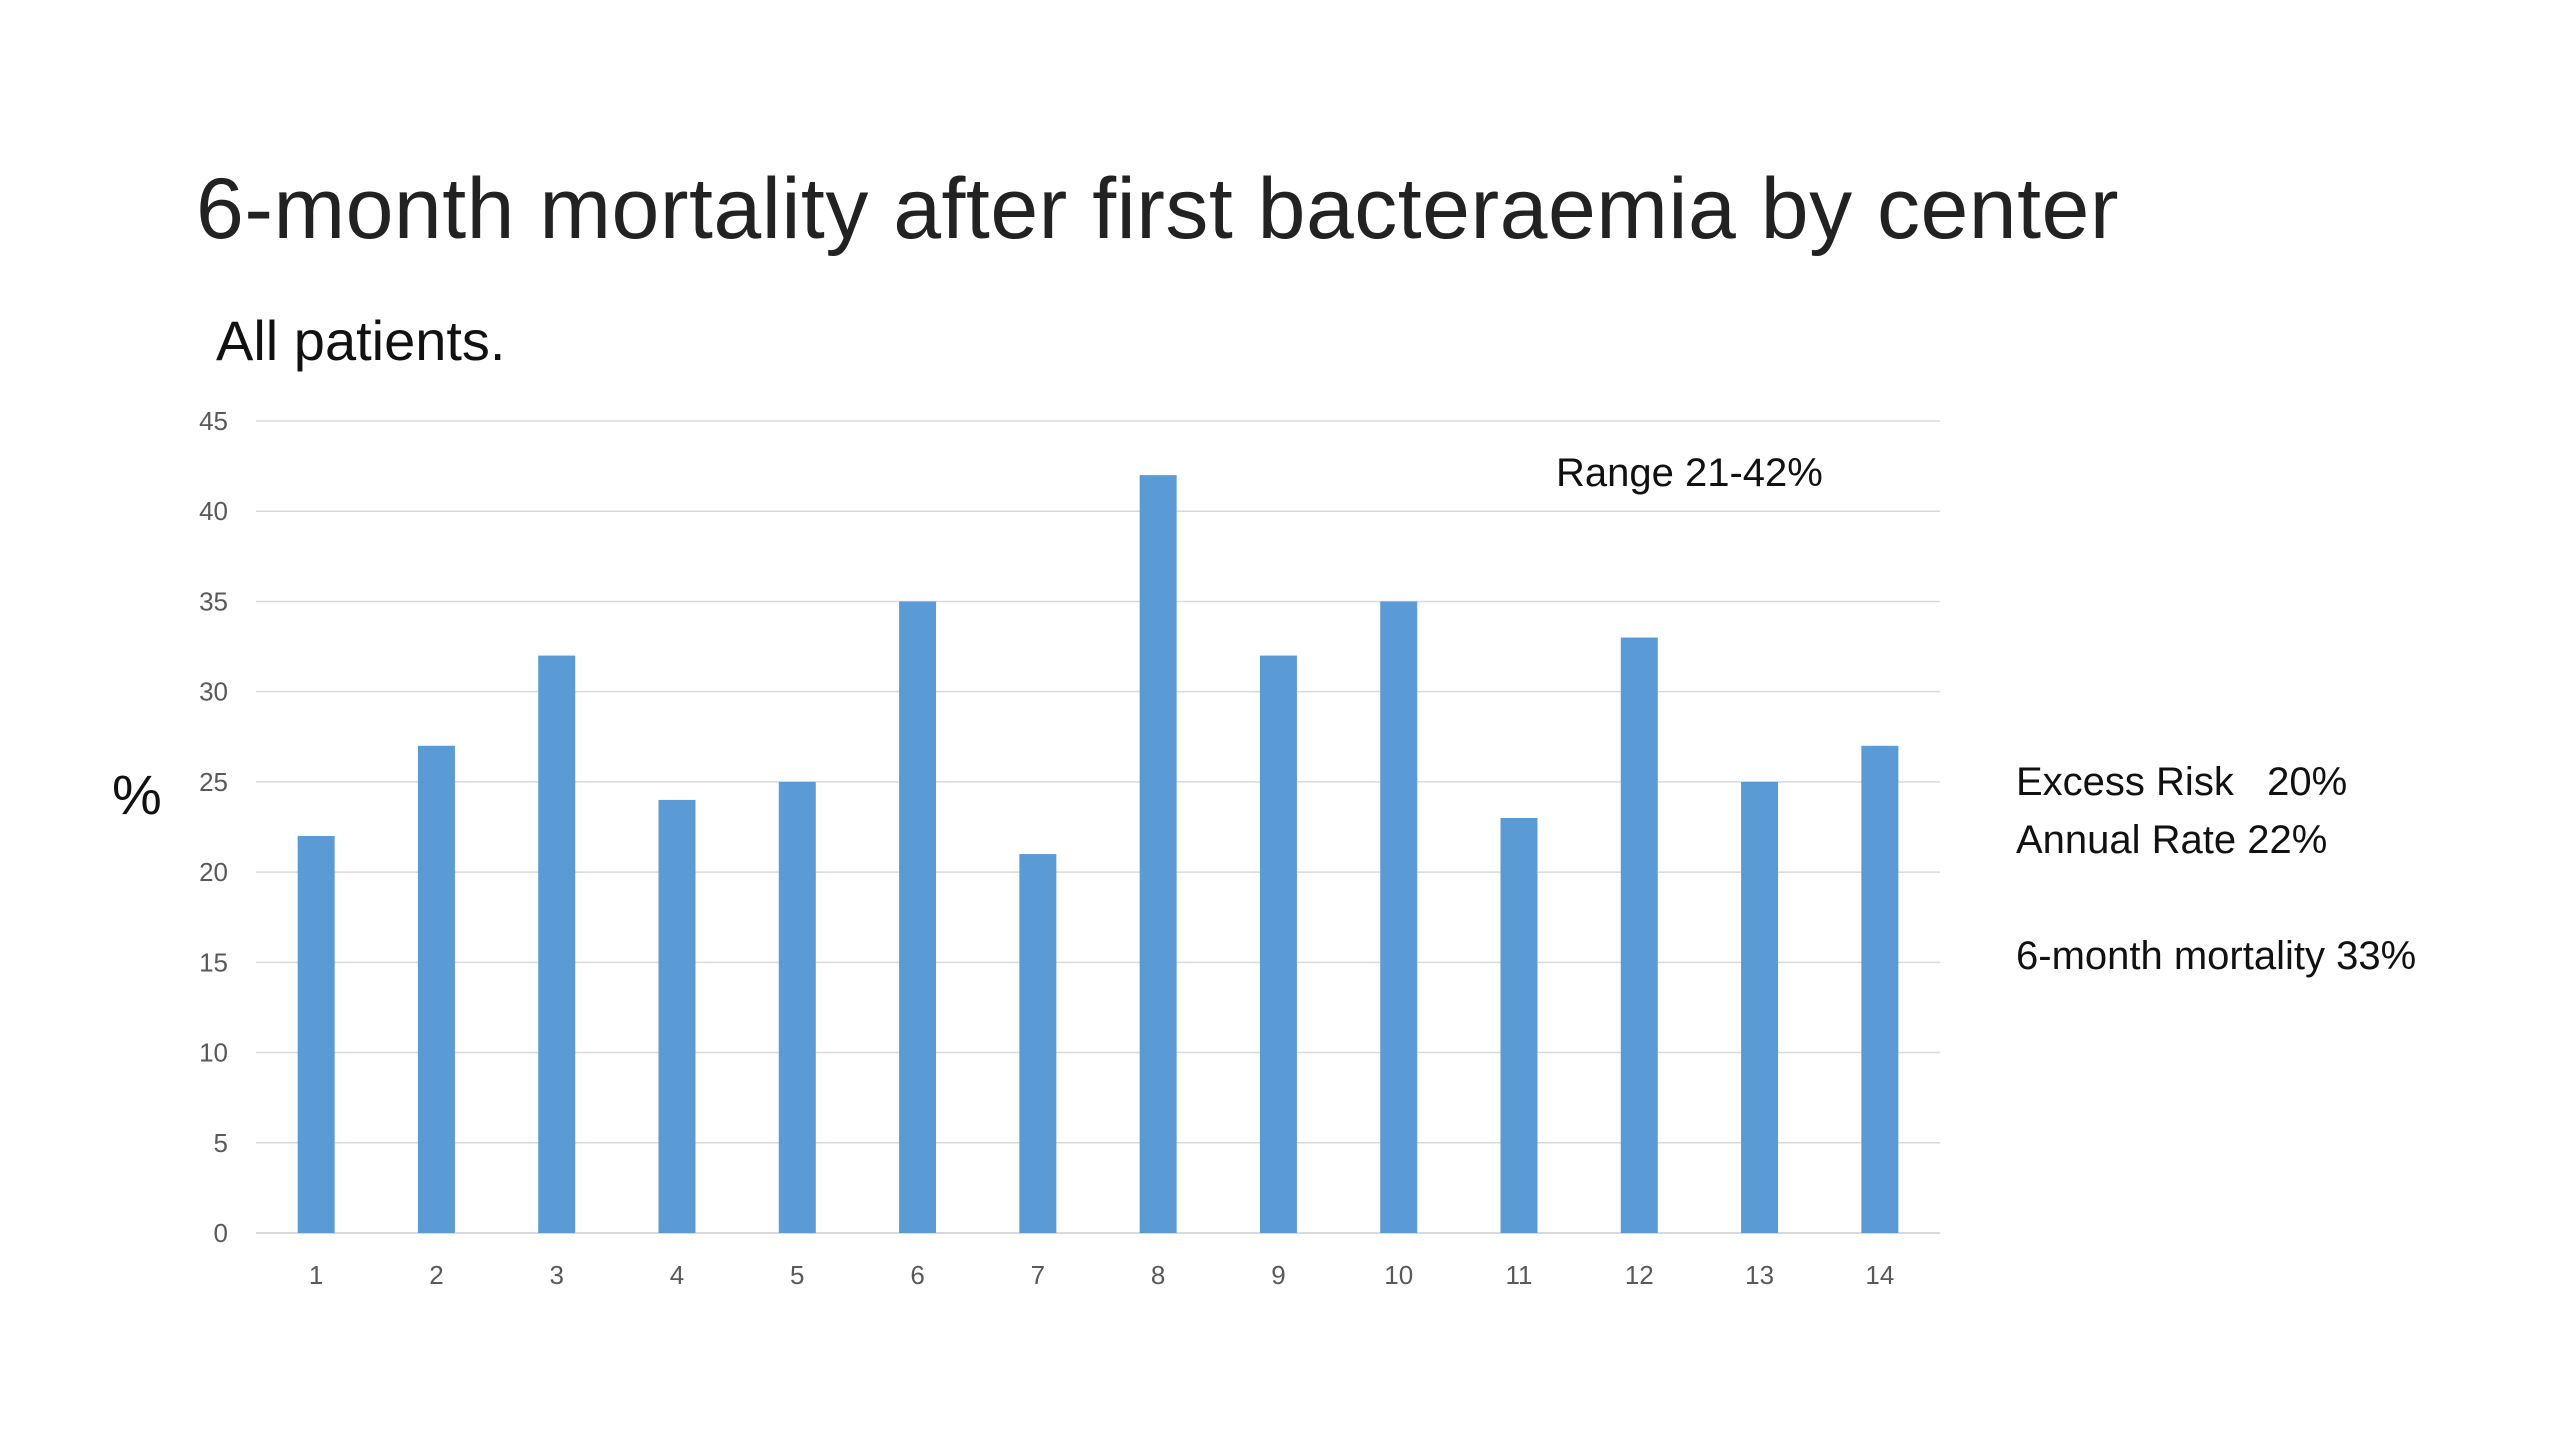  I want to click on y-tick-label: 45, so click(213, 421).